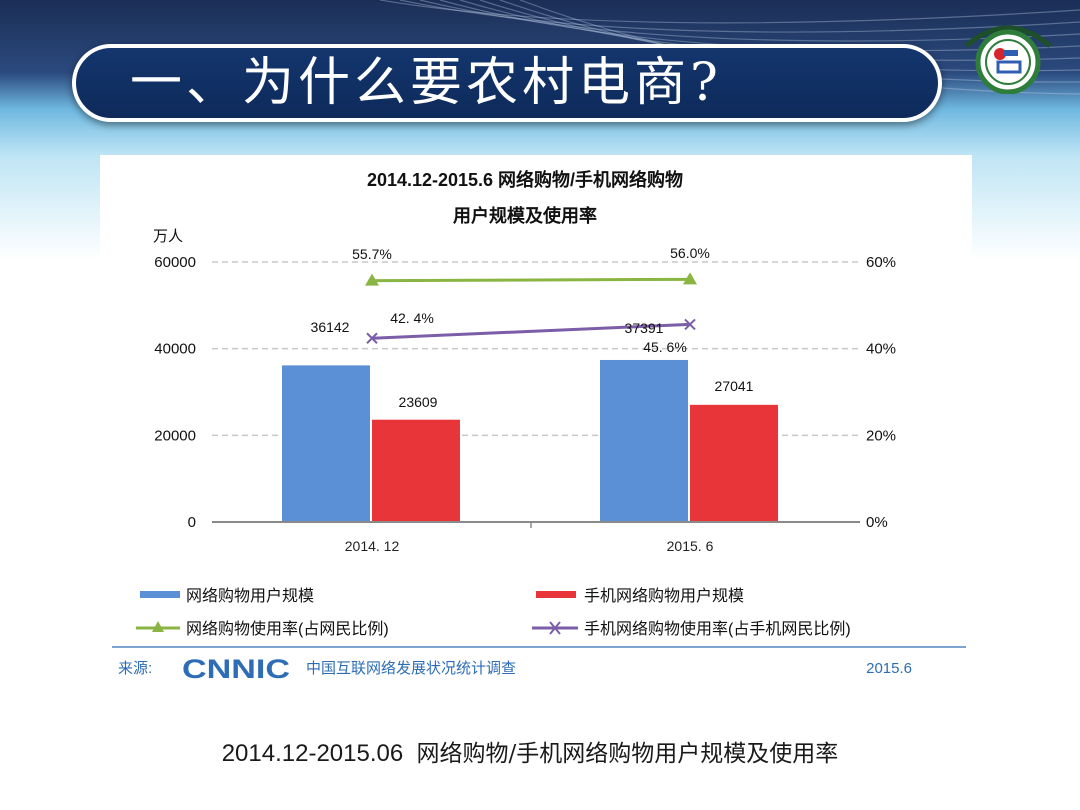  I want to click on caption-text: 网络购物/手机网络购物用户规模及使用率, so click(627, 754).